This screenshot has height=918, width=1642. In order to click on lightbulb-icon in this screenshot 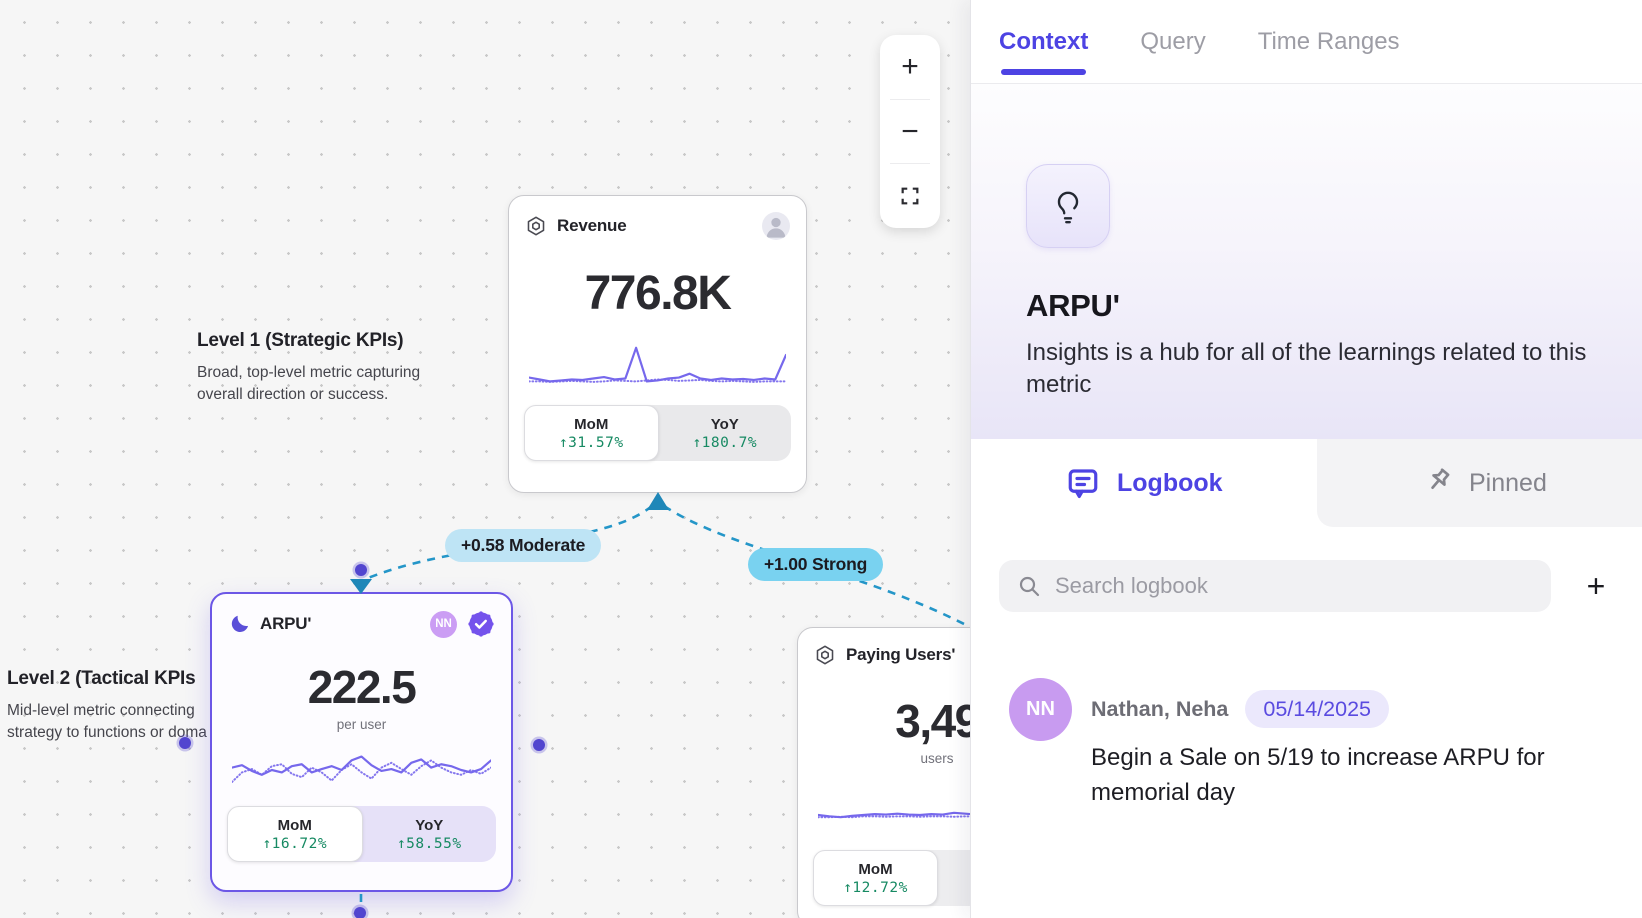, I will do `click(1068, 207)`.